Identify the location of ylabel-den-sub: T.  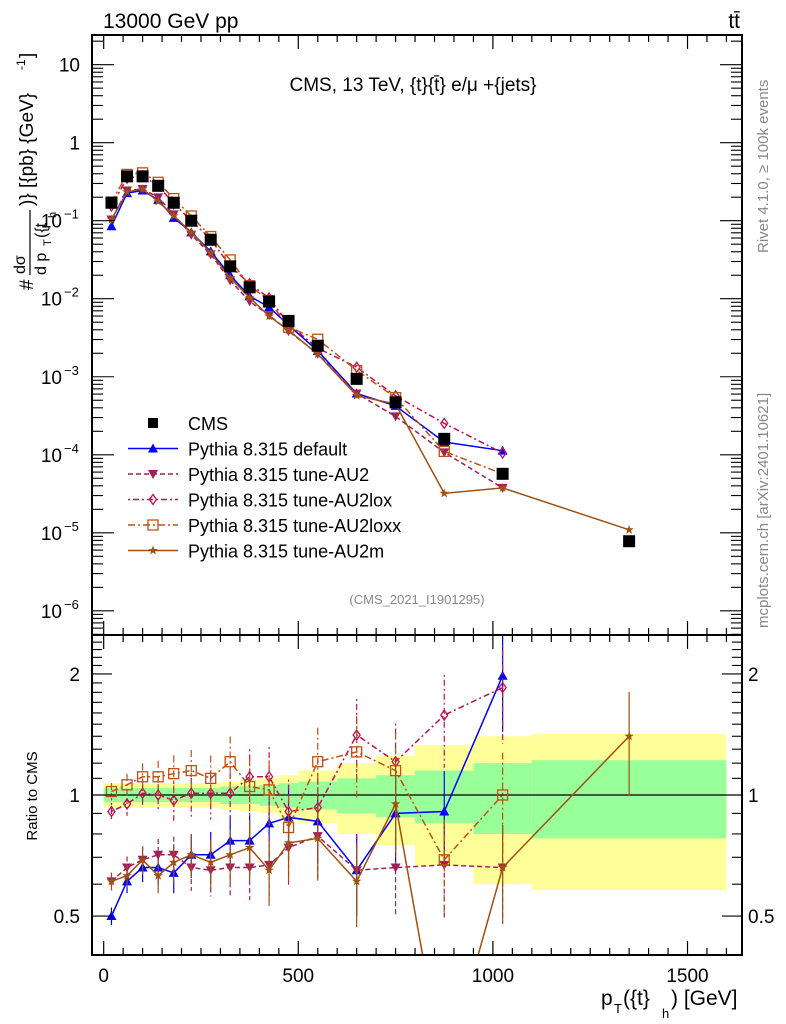
(48, 242).